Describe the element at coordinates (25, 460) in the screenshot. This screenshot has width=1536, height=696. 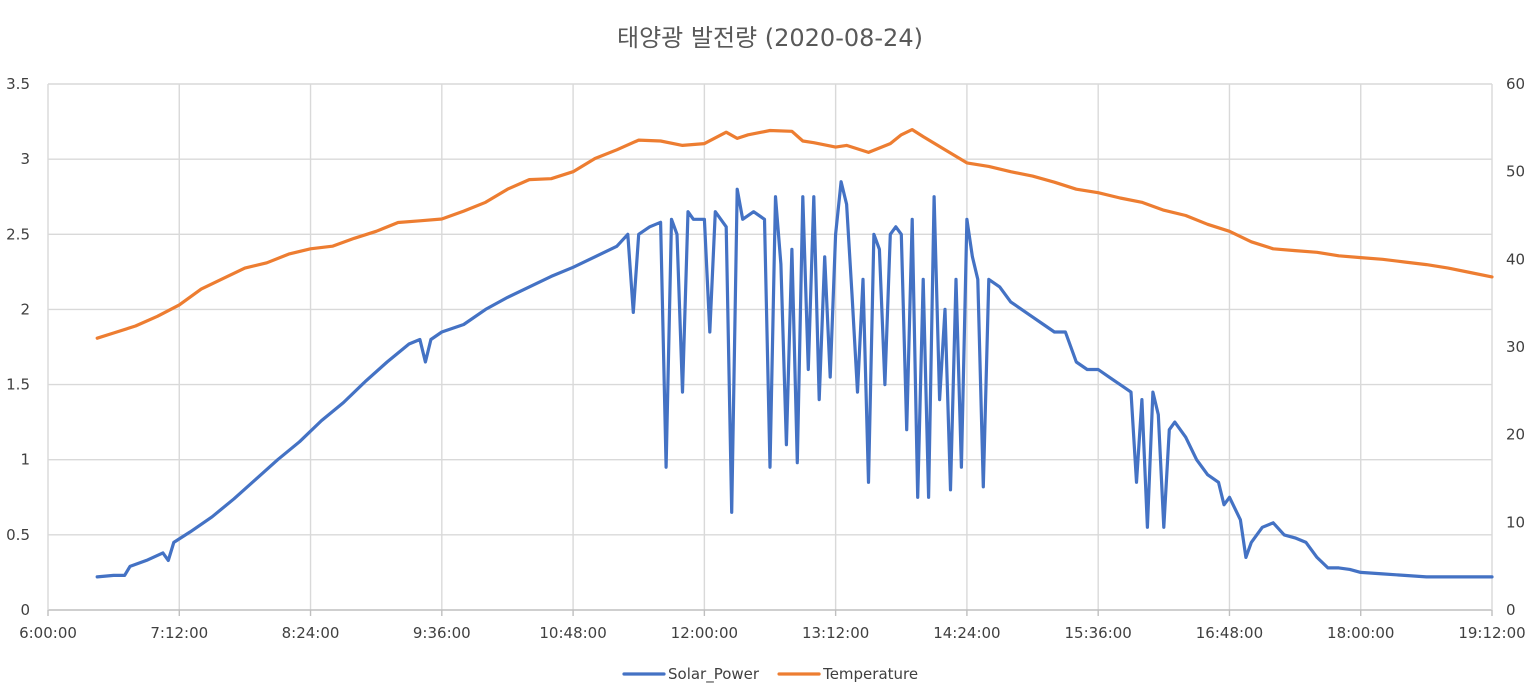
I see `y-left-tick-label: 1` at that location.